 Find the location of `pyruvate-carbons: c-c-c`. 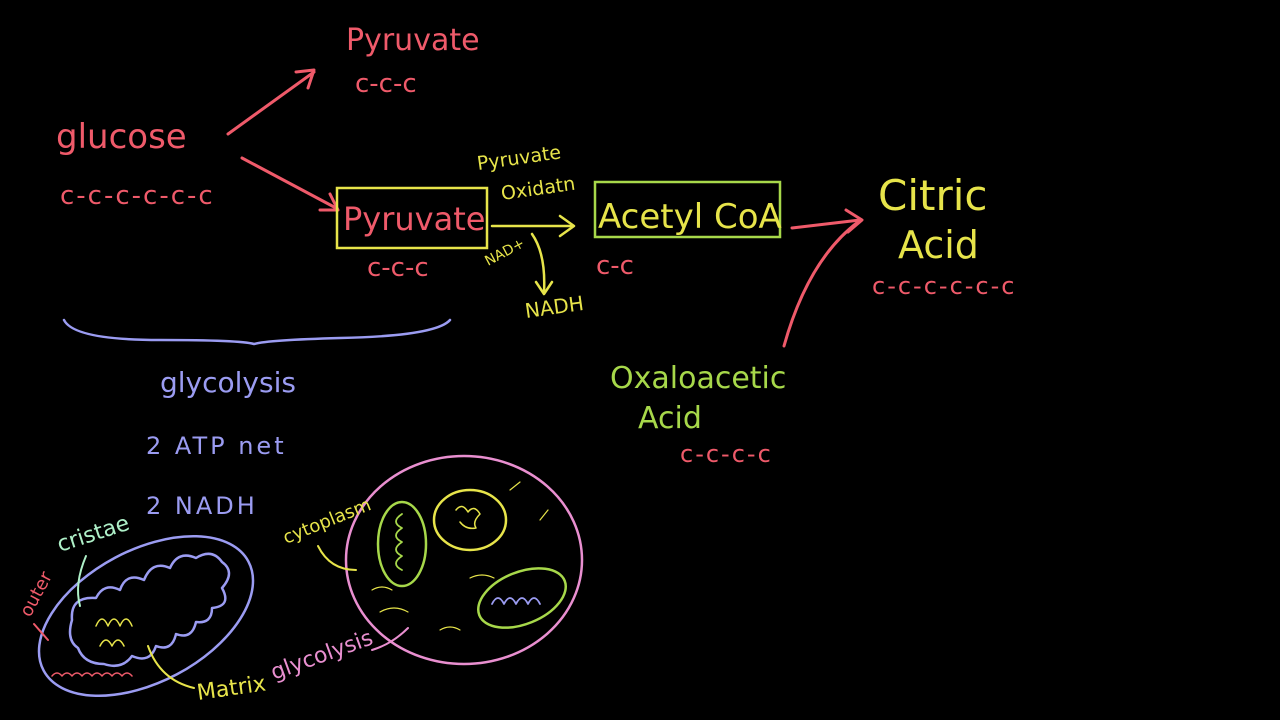

pyruvate-carbons: c-c-c is located at coordinates (398, 268).